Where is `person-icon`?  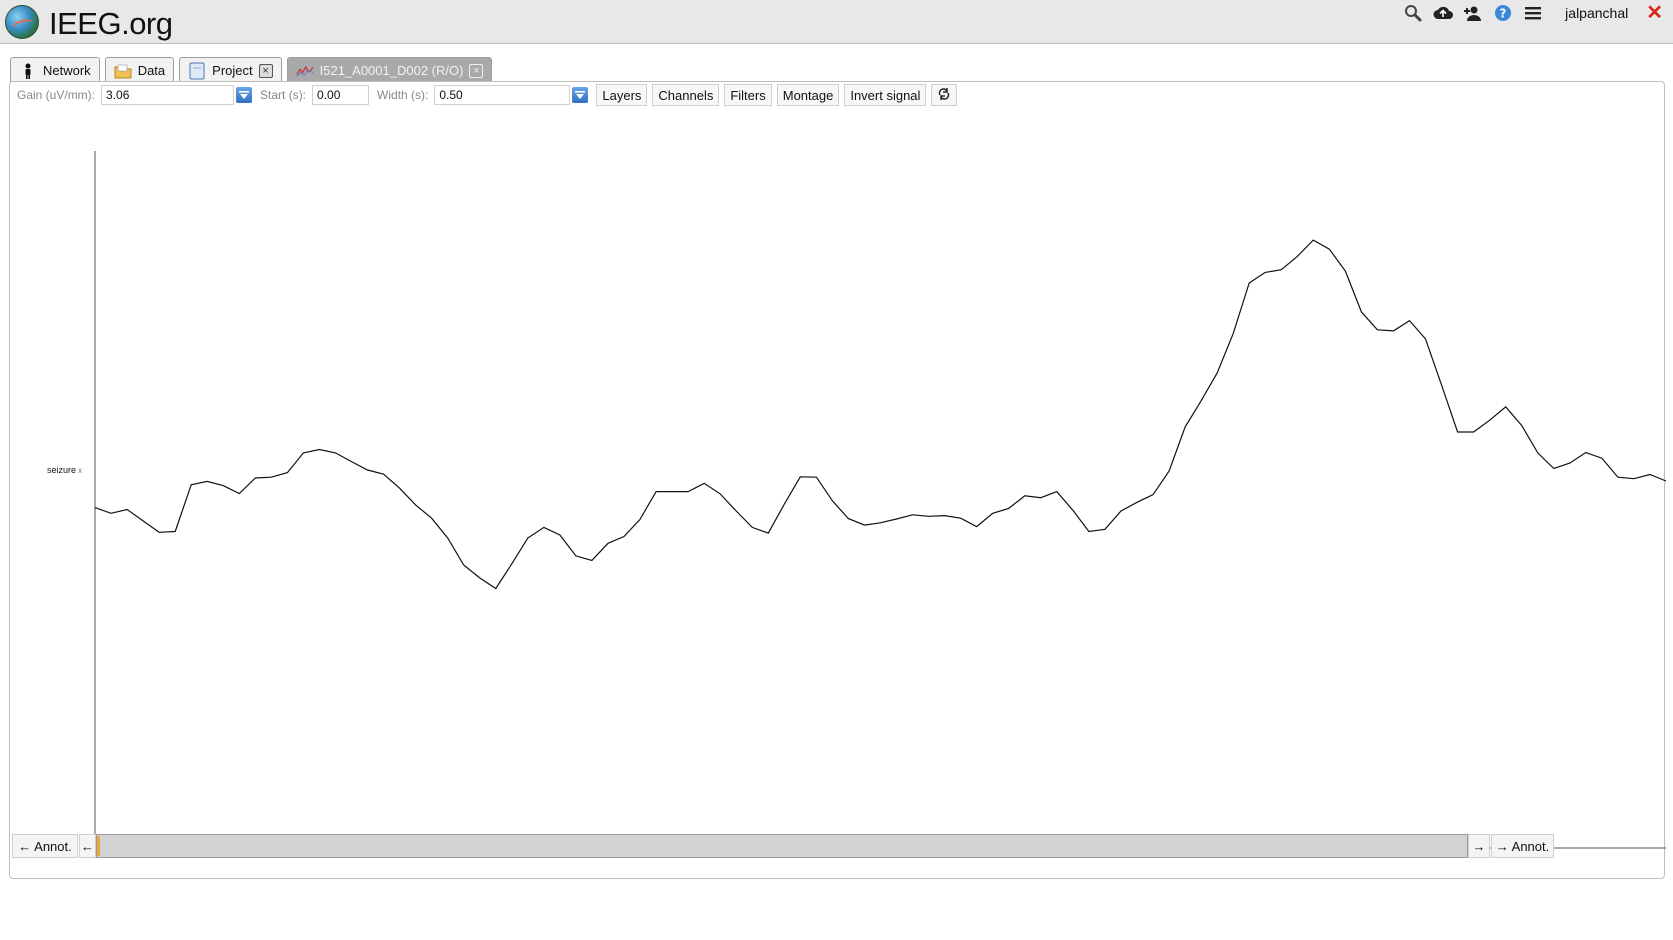
person-icon is located at coordinates (28, 71).